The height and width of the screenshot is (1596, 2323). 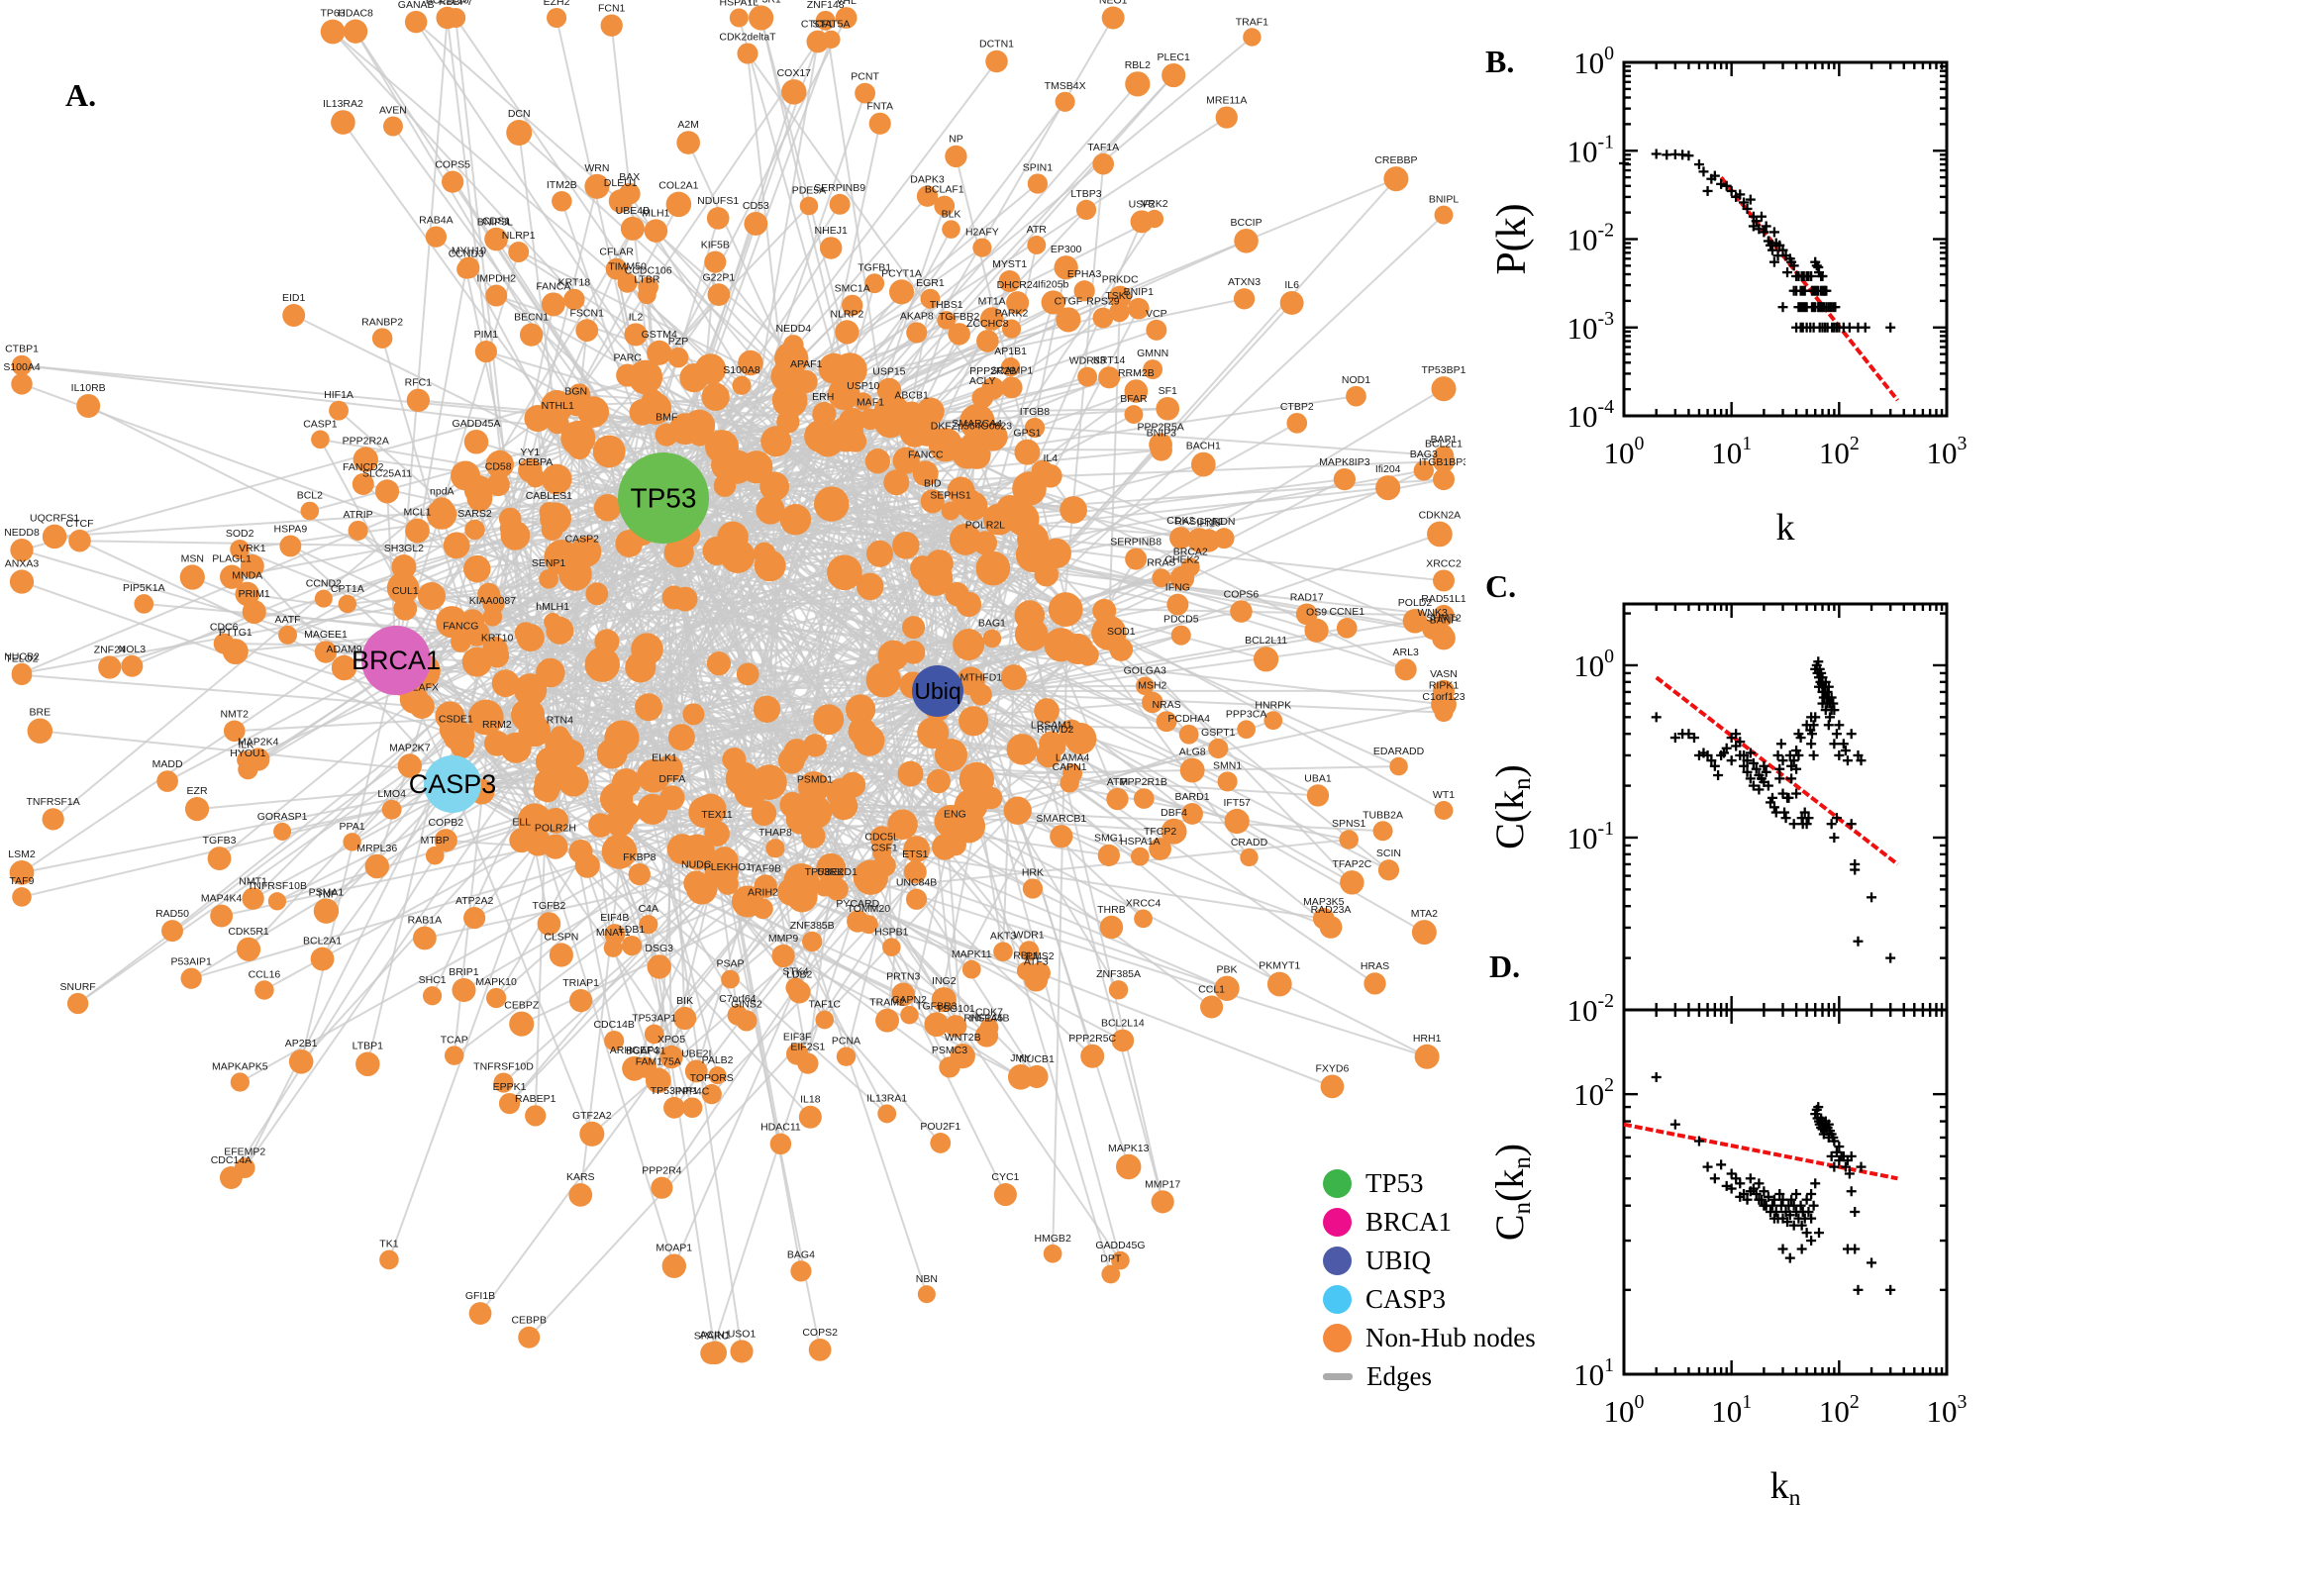 What do you see at coordinates (667, 417) in the screenshot?
I see `gene-label: BMF` at bounding box center [667, 417].